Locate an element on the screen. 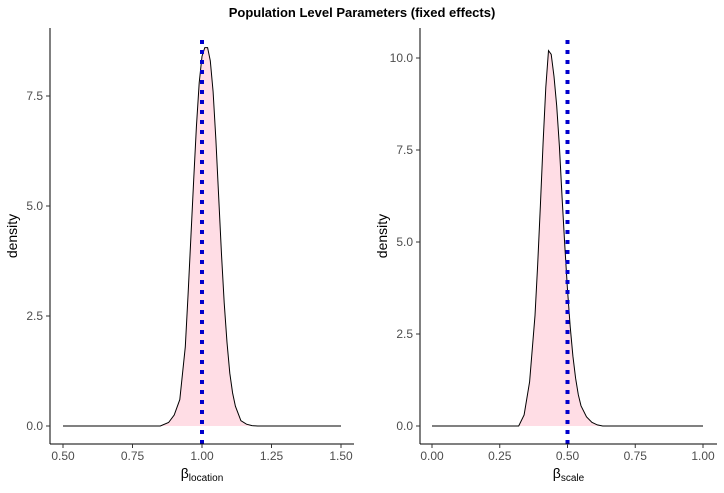 Image resolution: width=724 pixels, height=493 pixels. x-tick-label: 1.25 is located at coordinates (272, 456).